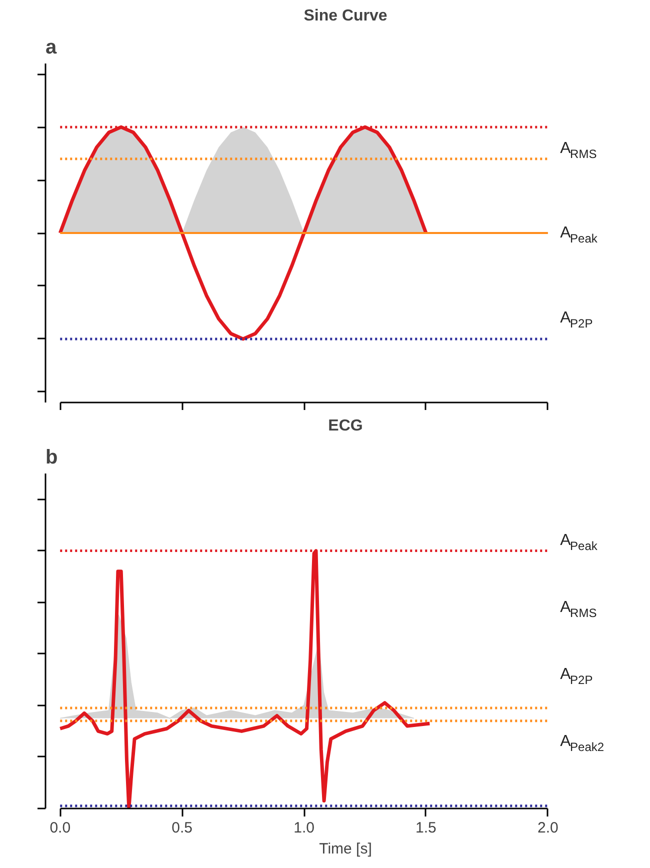 The width and height of the screenshot is (650, 868). I want to click on chart-title: ECG, so click(345, 426).